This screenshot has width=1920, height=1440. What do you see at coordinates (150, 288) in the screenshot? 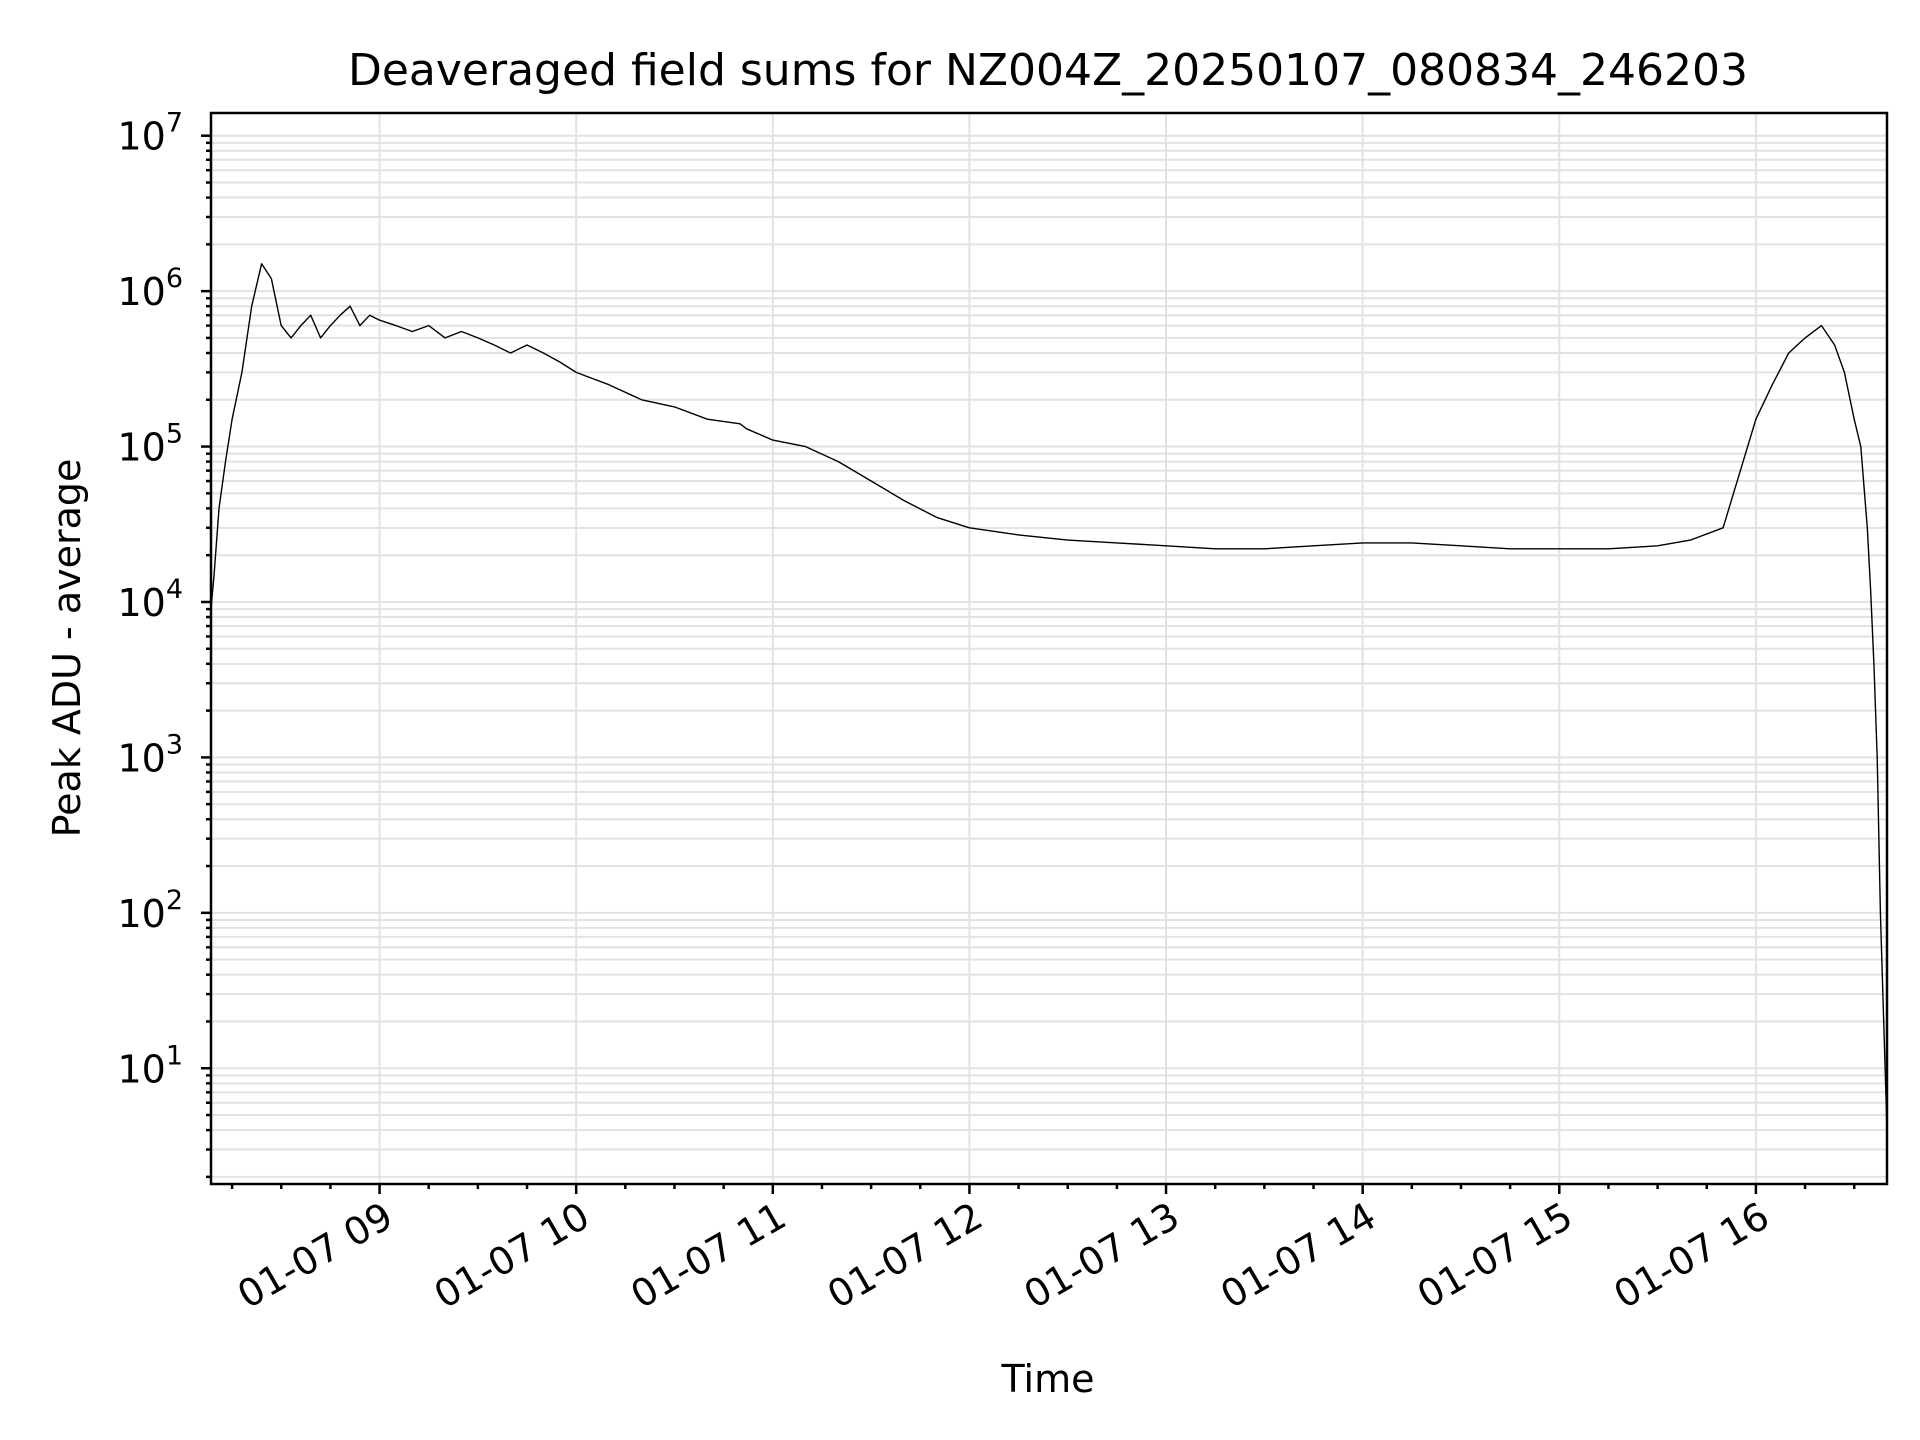
I see `y-tick-label: 10⁶` at bounding box center [150, 288].